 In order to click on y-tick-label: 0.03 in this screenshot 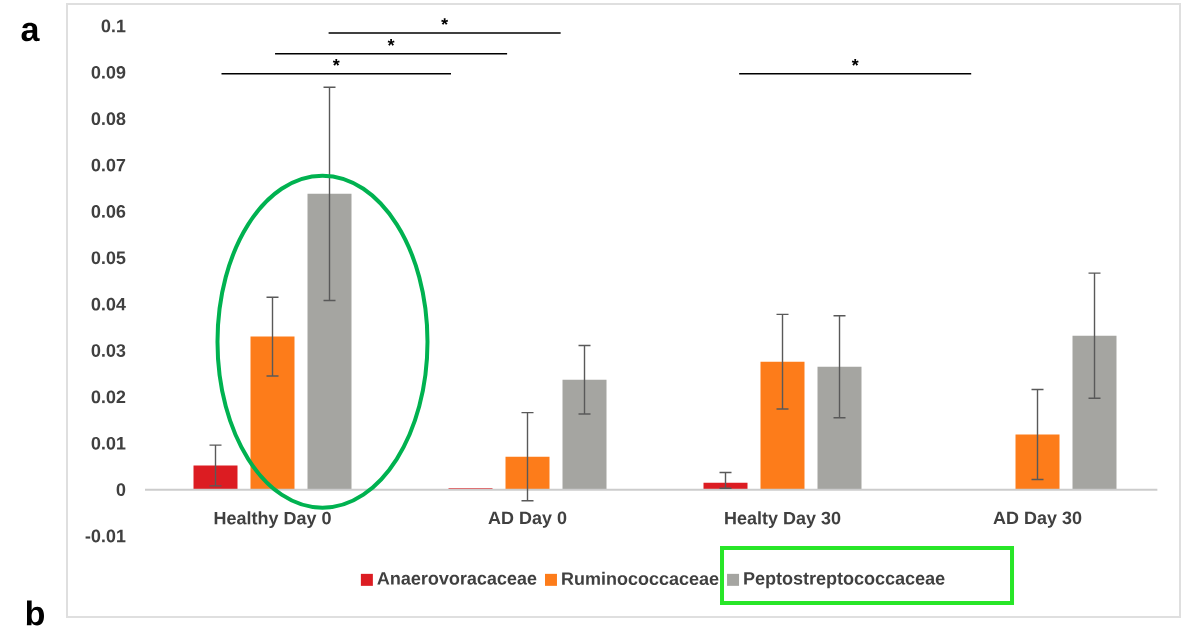, I will do `click(108, 350)`.